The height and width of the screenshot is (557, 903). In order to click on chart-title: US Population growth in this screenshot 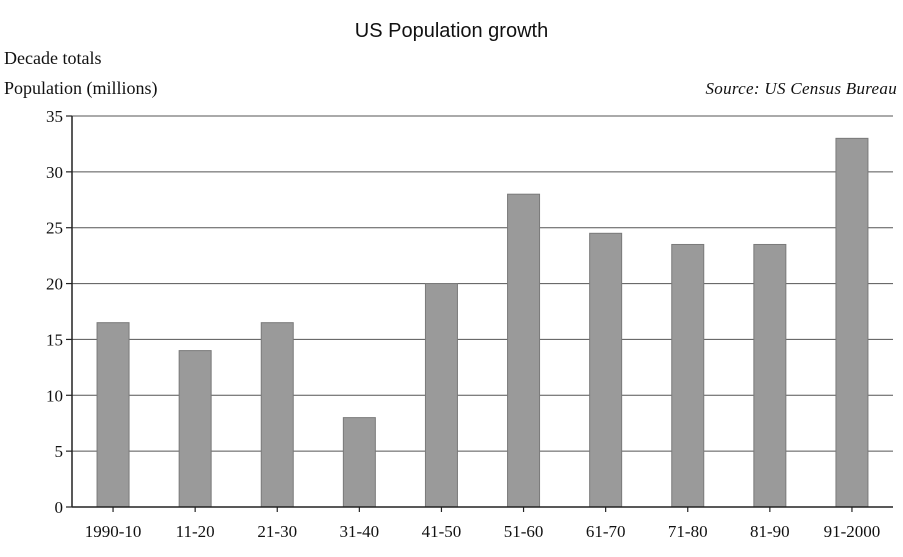, I will do `click(451, 31)`.